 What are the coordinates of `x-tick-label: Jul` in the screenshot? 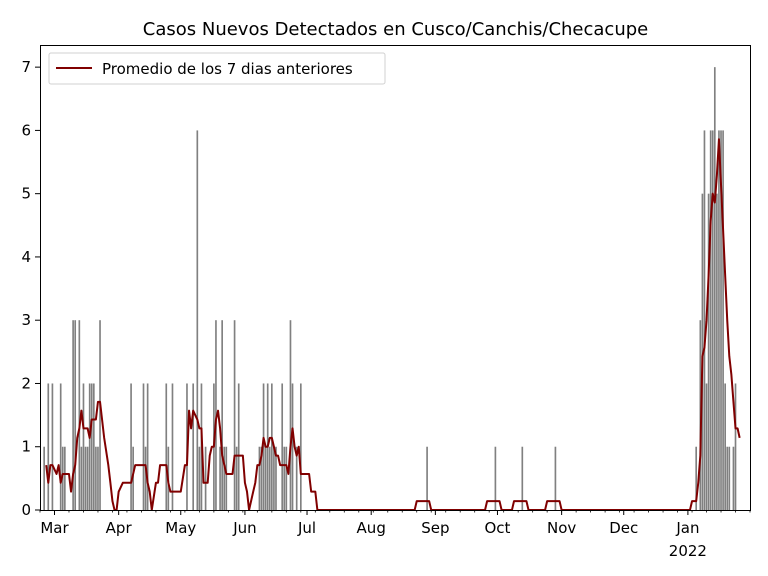 It's located at (306, 528).